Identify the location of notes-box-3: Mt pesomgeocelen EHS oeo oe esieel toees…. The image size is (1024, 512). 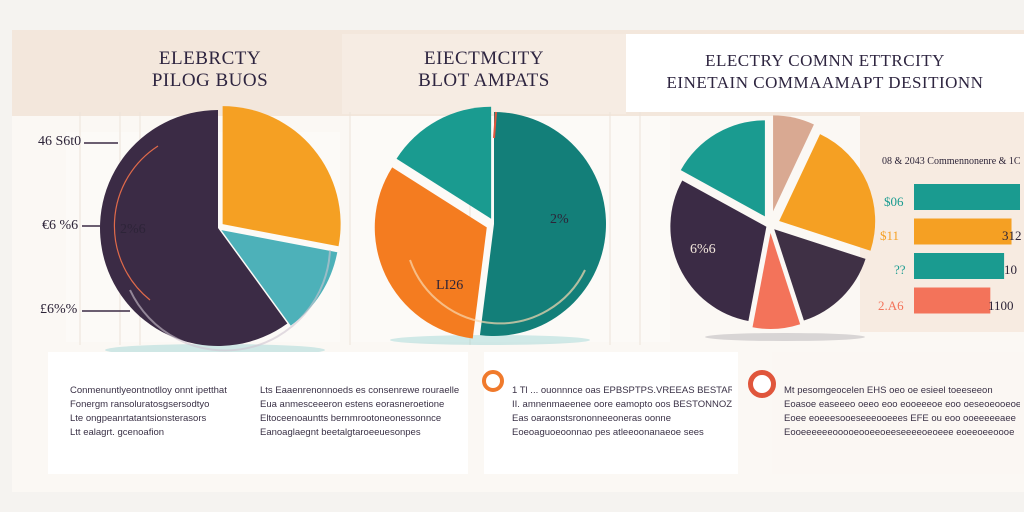
(898, 413).